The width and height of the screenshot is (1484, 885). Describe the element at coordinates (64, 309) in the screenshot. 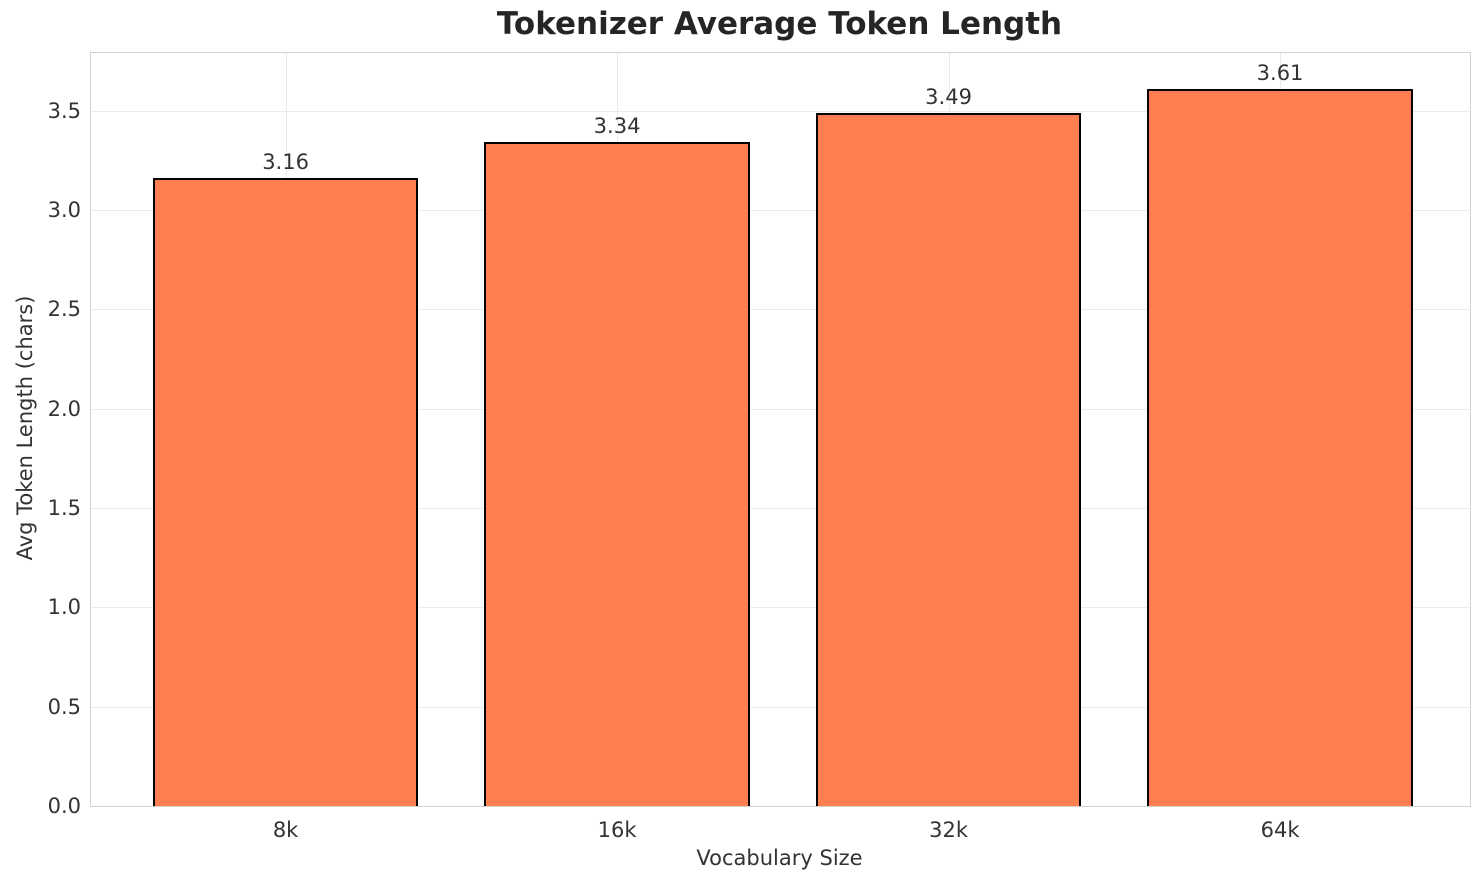

I see `y-tick-label: 2.5` at that location.